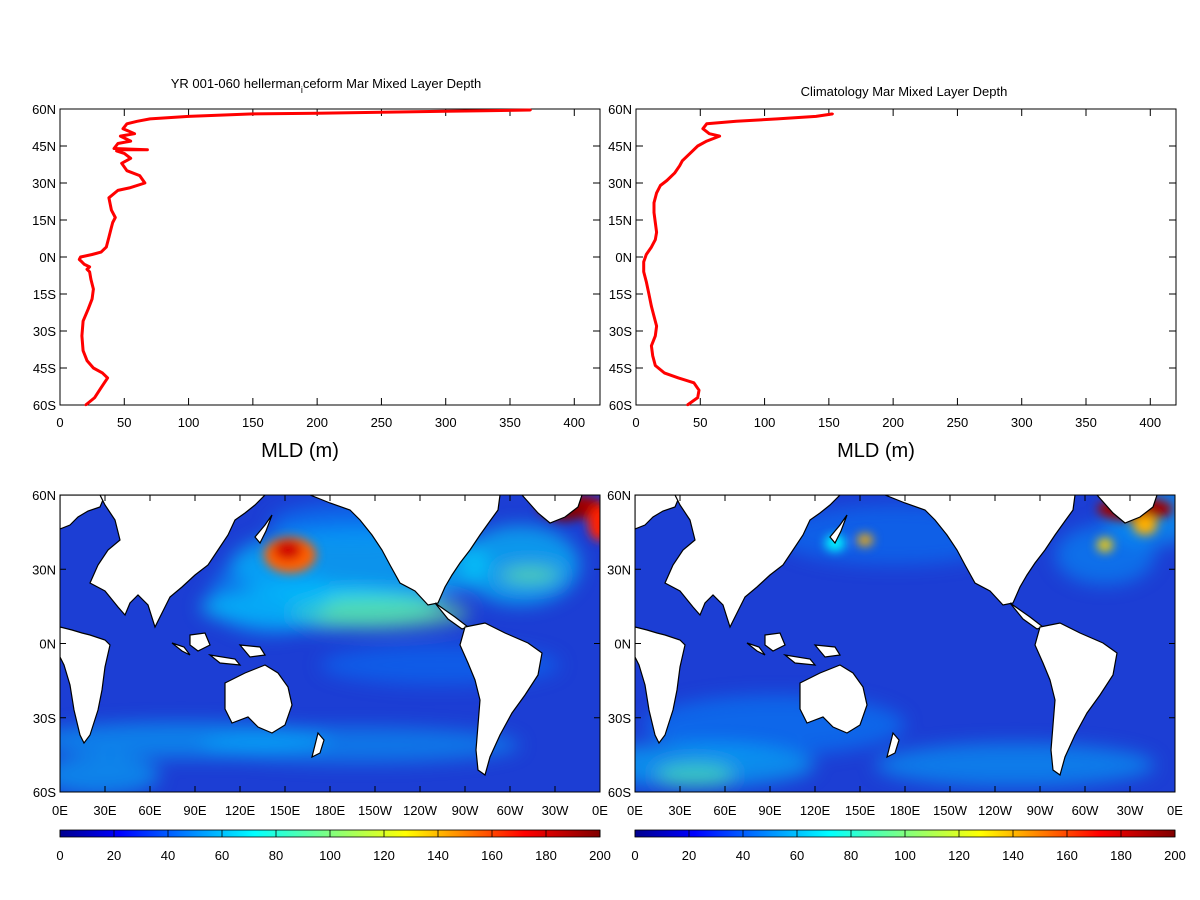 This screenshot has width=1200, height=900. Describe the element at coordinates (492, 855) in the screenshot. I see `colorbar-tick-label: 160` at that location.